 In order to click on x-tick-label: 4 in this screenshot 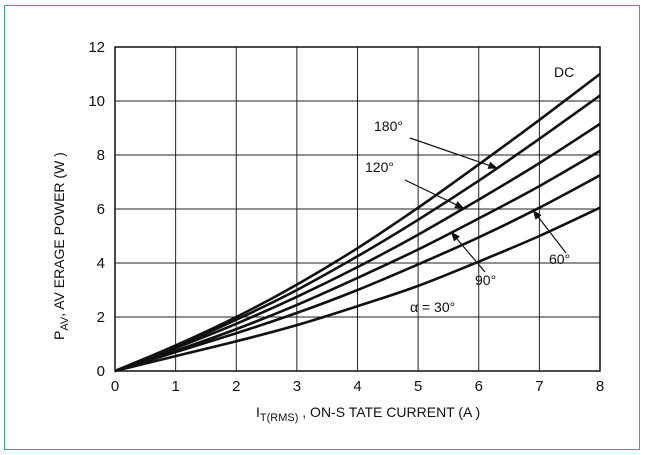, I will do `click(357, 386)`.